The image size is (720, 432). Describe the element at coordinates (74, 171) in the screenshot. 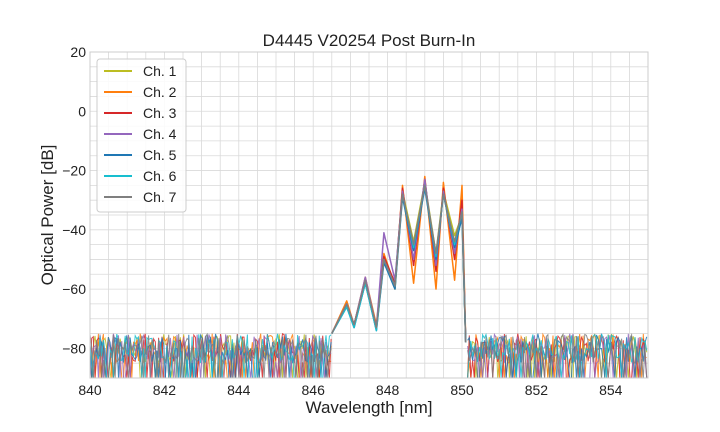

I see `y-tick-label: −20` at that location.